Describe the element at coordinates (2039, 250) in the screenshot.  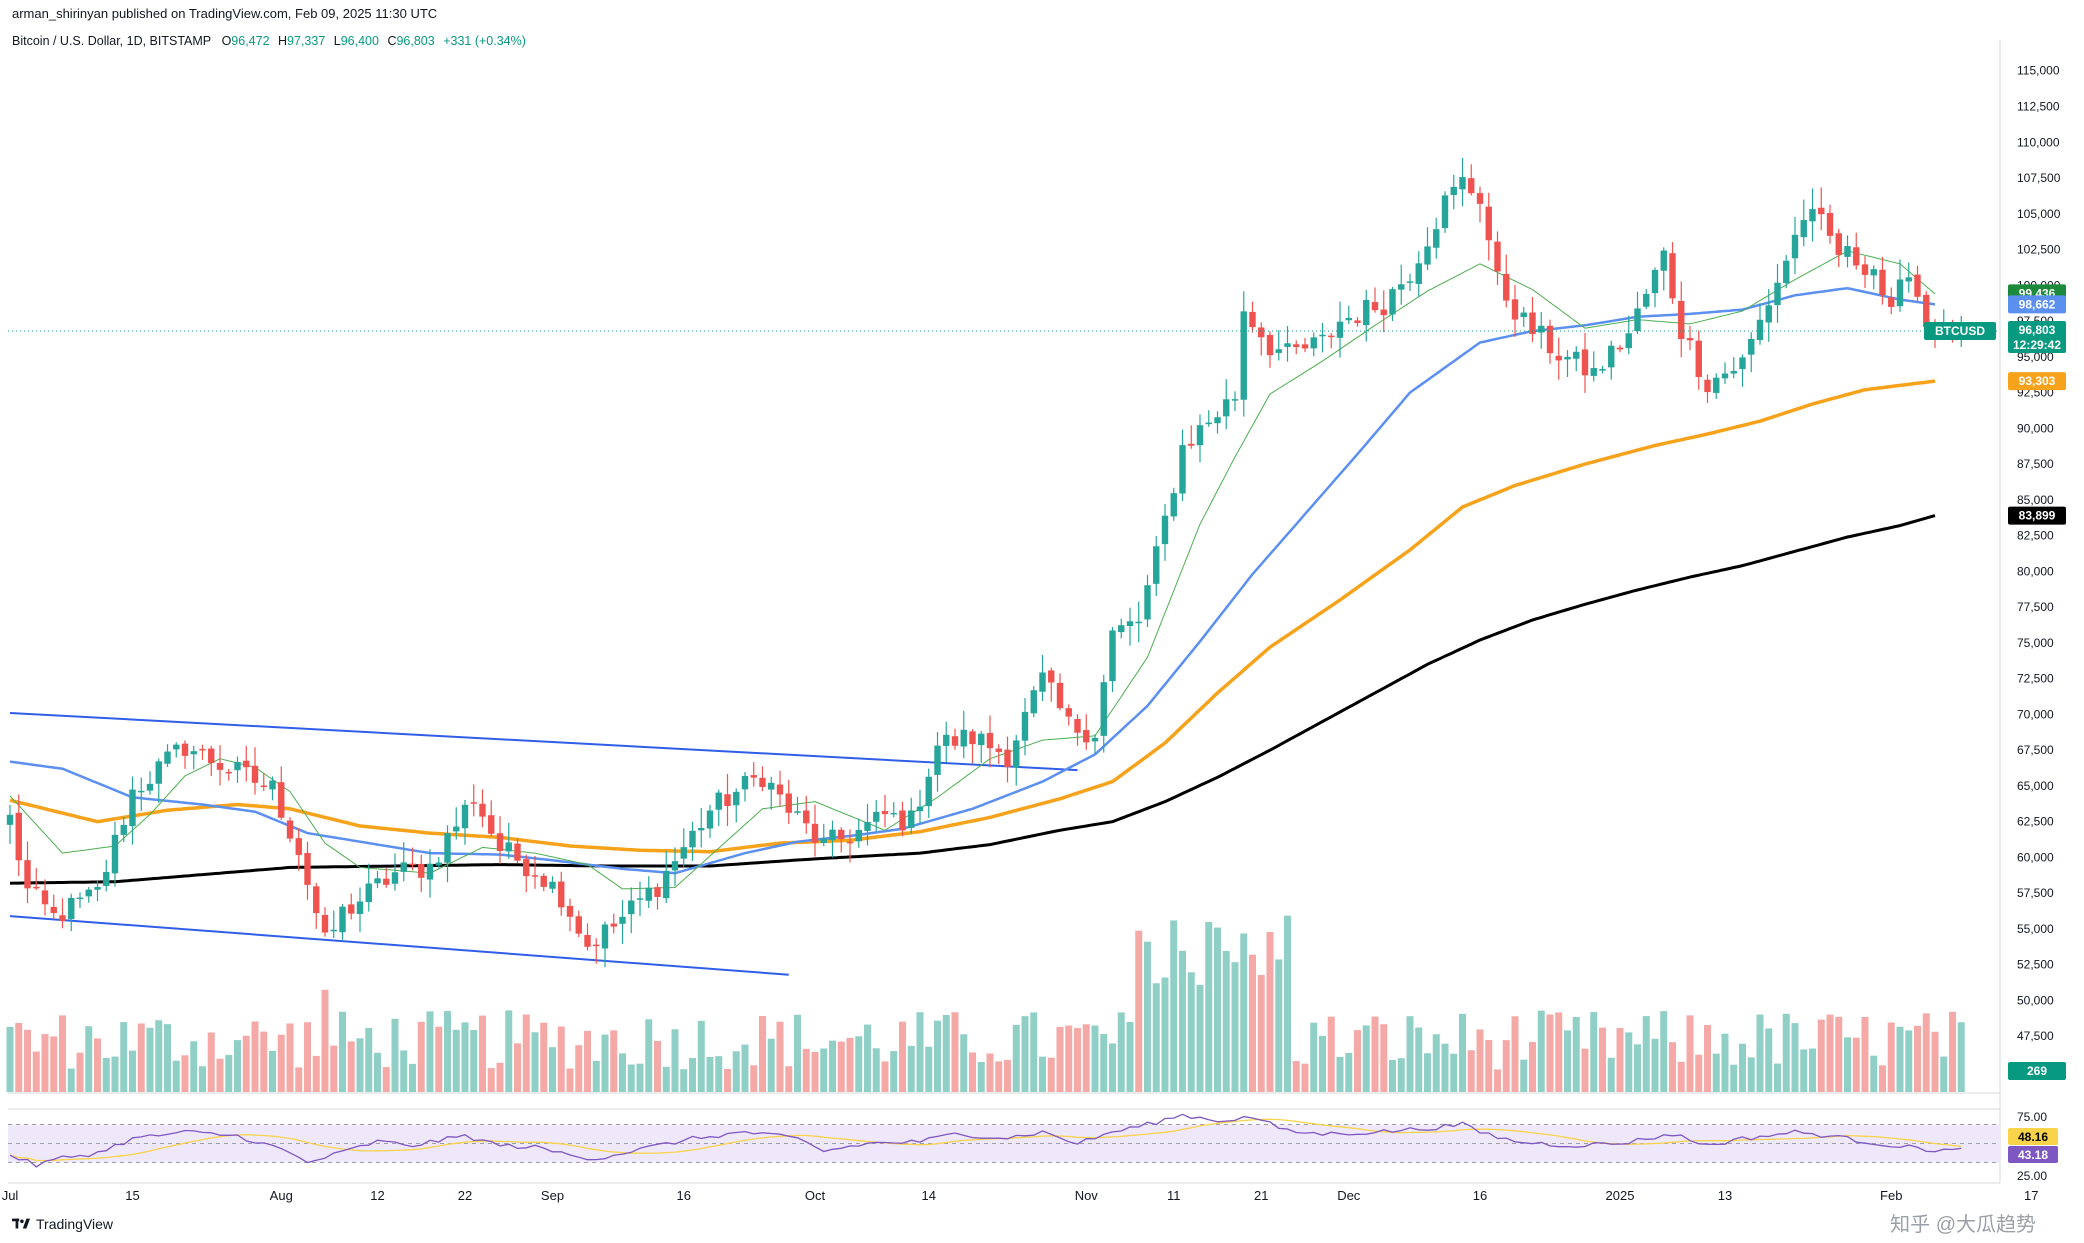
I see `y-tick-label: 102,500` at that location.